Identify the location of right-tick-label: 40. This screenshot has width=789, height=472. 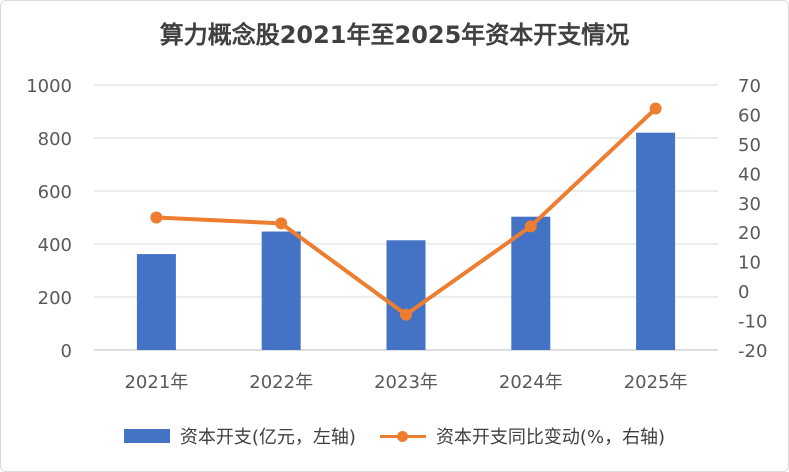
(749, 174).